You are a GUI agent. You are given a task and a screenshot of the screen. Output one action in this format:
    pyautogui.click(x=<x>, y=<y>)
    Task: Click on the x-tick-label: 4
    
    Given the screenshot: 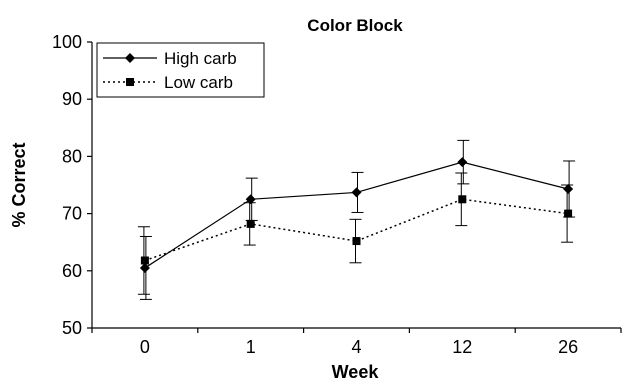 What is the action you would take?
    pyautogui.click(x=356, y=347)
    